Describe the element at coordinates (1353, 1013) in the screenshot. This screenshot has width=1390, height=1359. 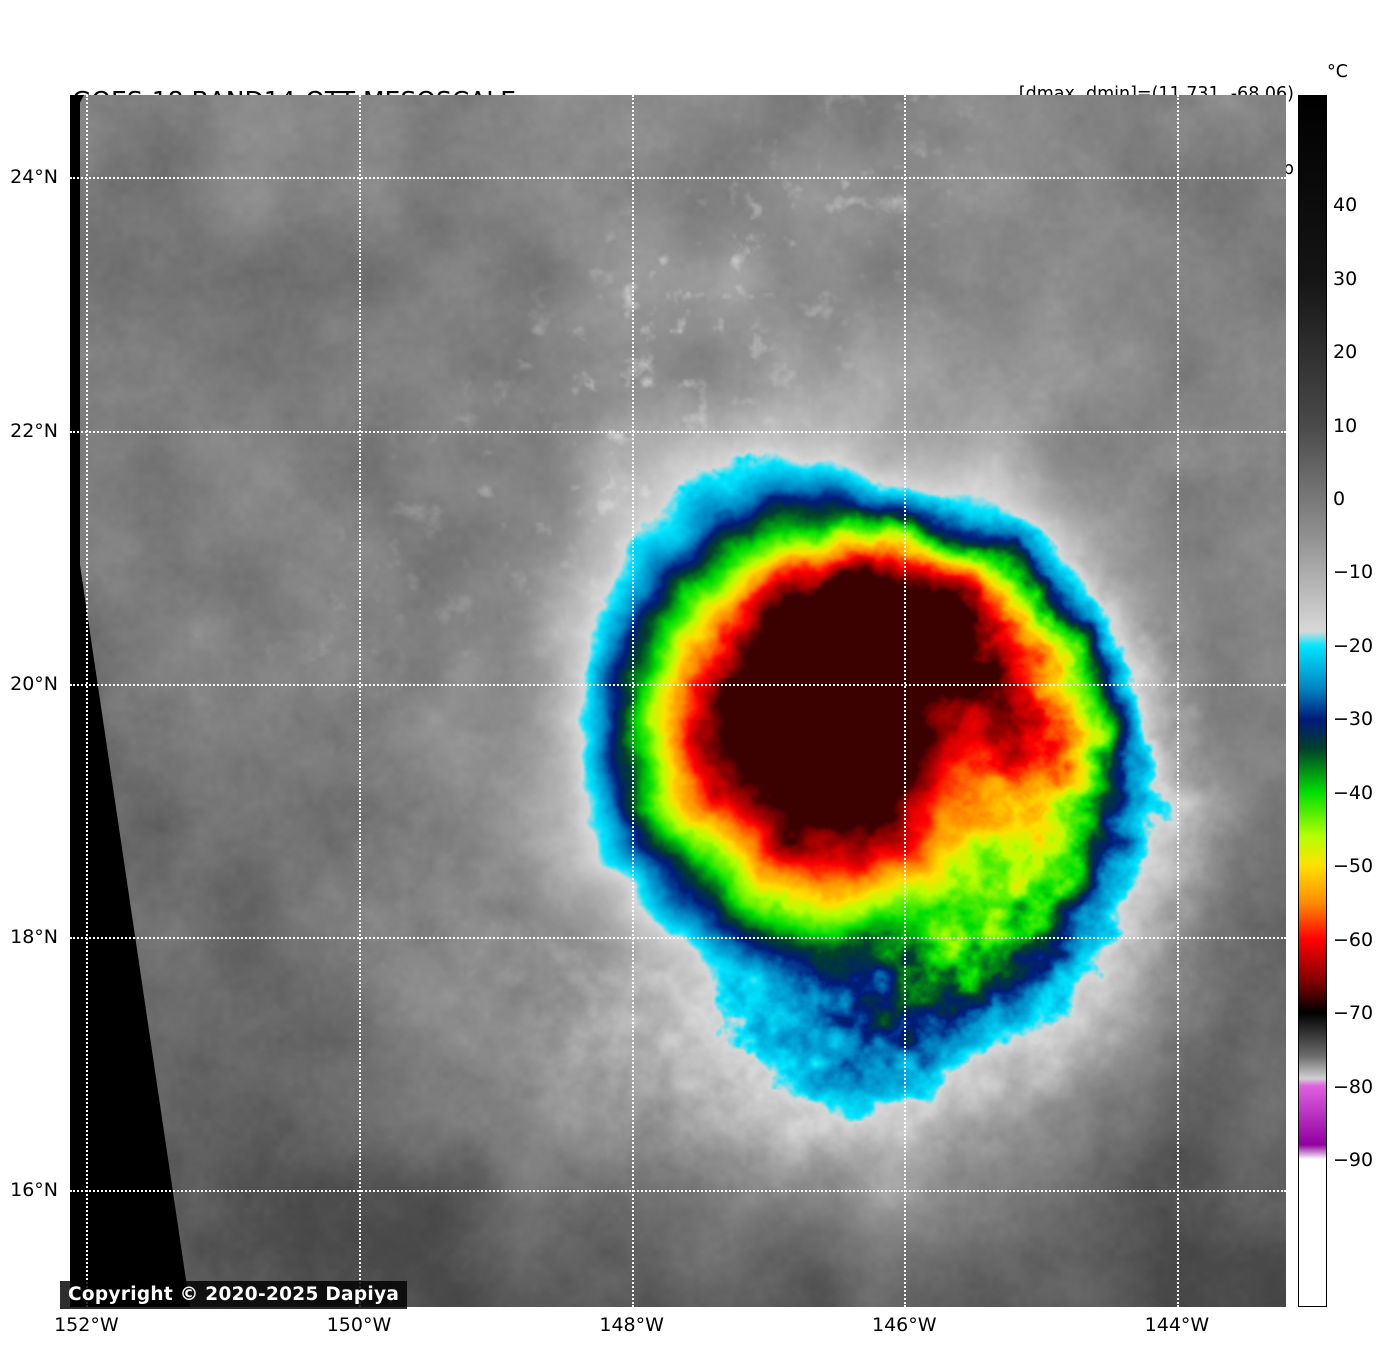
I see `colorbar-tick-label: −70` at that location.